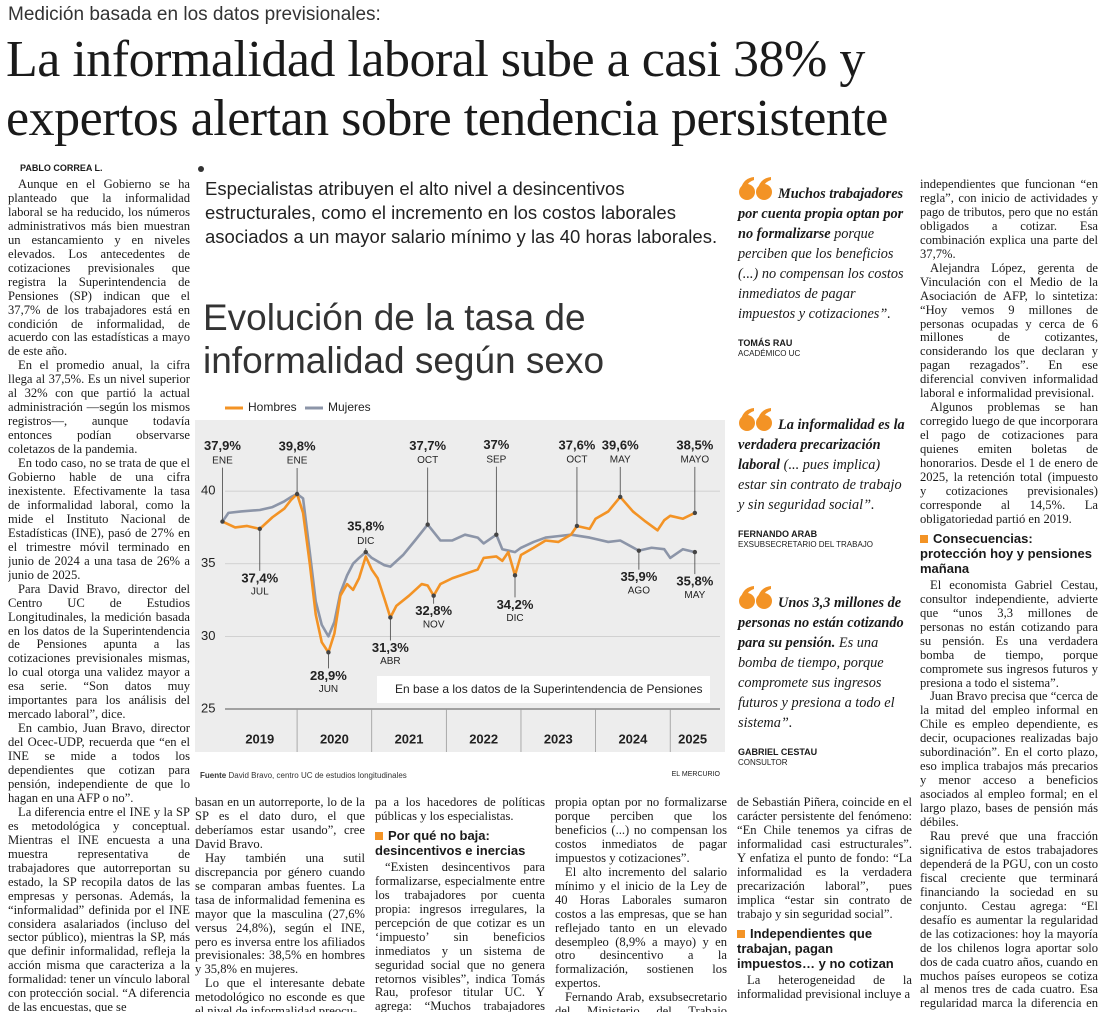 The width and height of the screenshot is (1100, 1018). What do you see at coordinates (433, 610) in the screenshot?
I see `annotation-value: 32,8%` at bounding box center [433, 610].